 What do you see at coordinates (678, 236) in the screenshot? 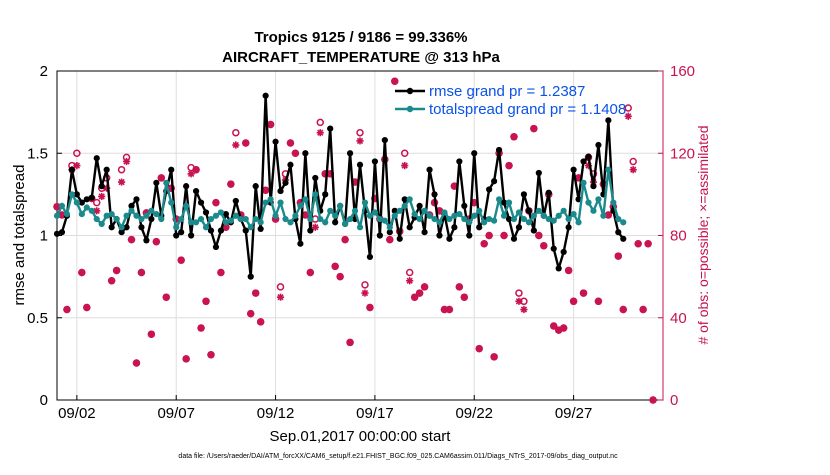
I see `y-right-tick-label: 80` at bounding box center [678, 236].